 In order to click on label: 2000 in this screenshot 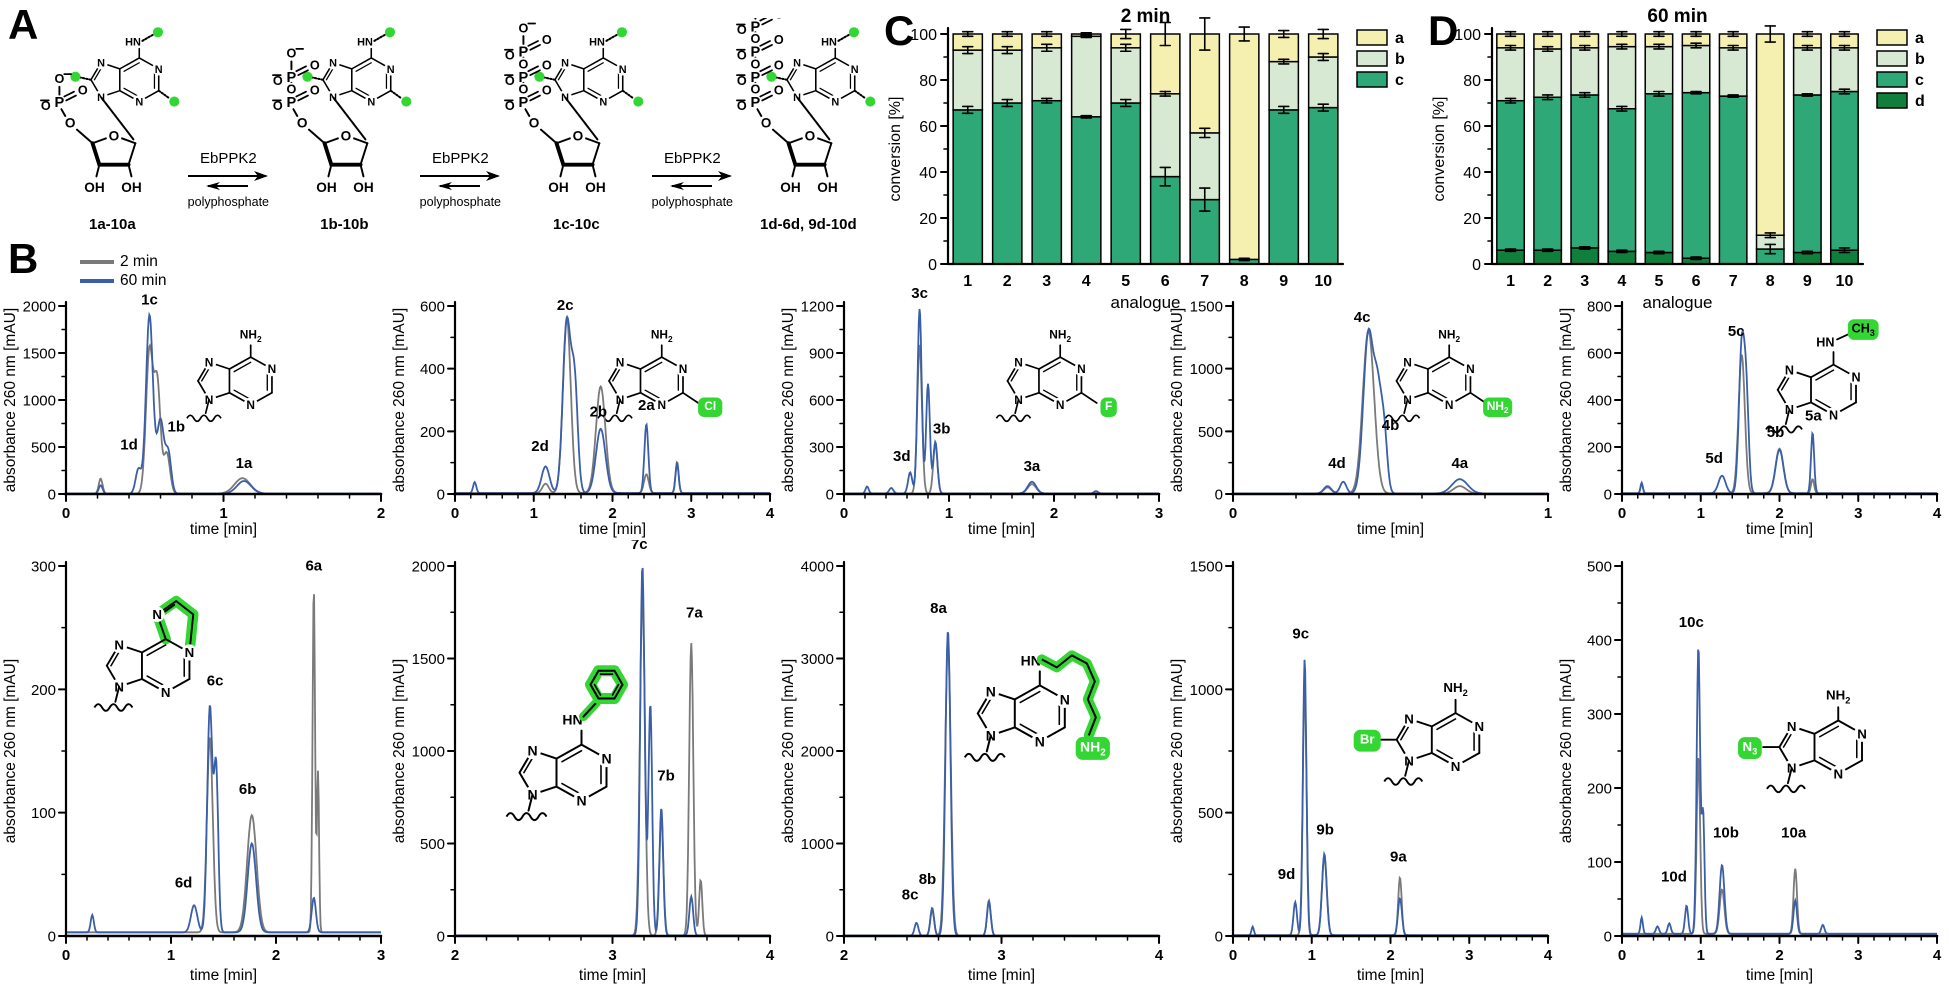, I will do `click(817, 752)`.